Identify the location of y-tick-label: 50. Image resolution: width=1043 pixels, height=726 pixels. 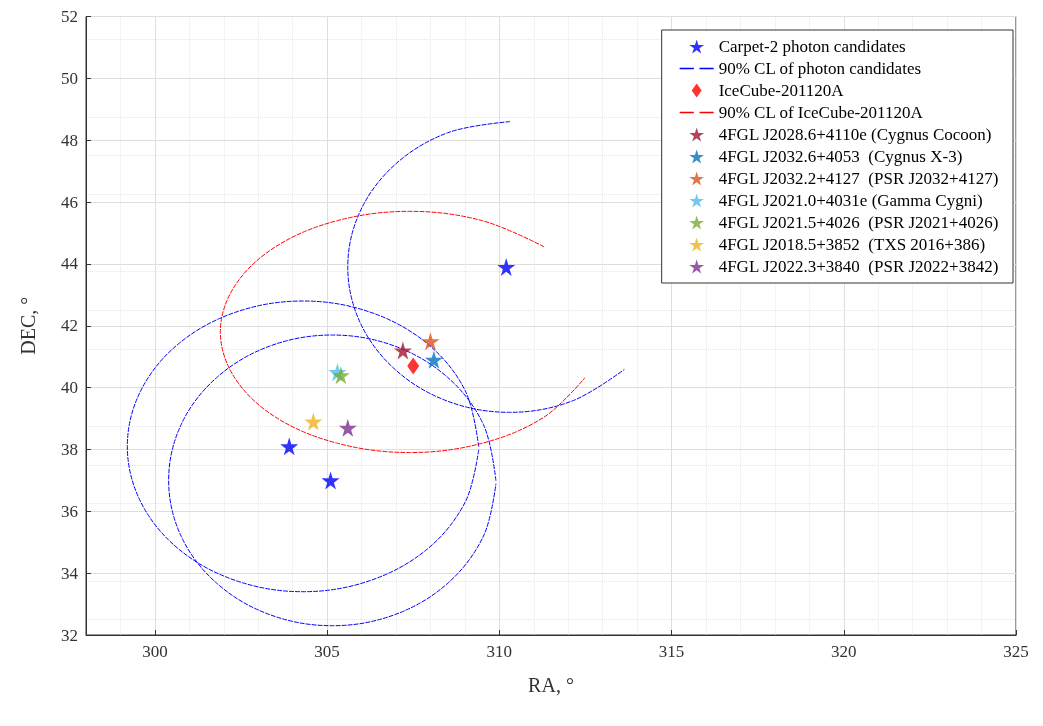
(69, 78).